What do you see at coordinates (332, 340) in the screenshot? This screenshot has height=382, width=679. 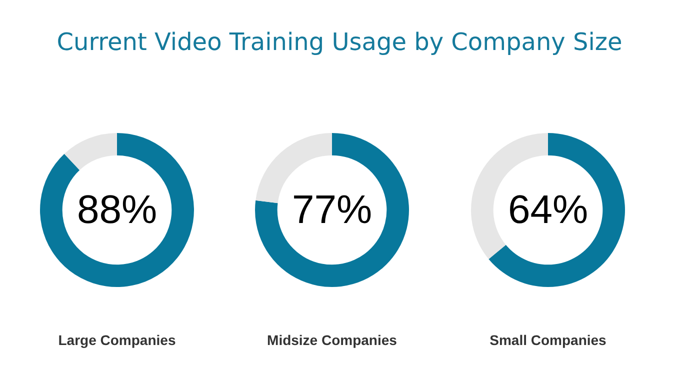 I see `text: Midsize Companies` at bounding box center [332, 340].